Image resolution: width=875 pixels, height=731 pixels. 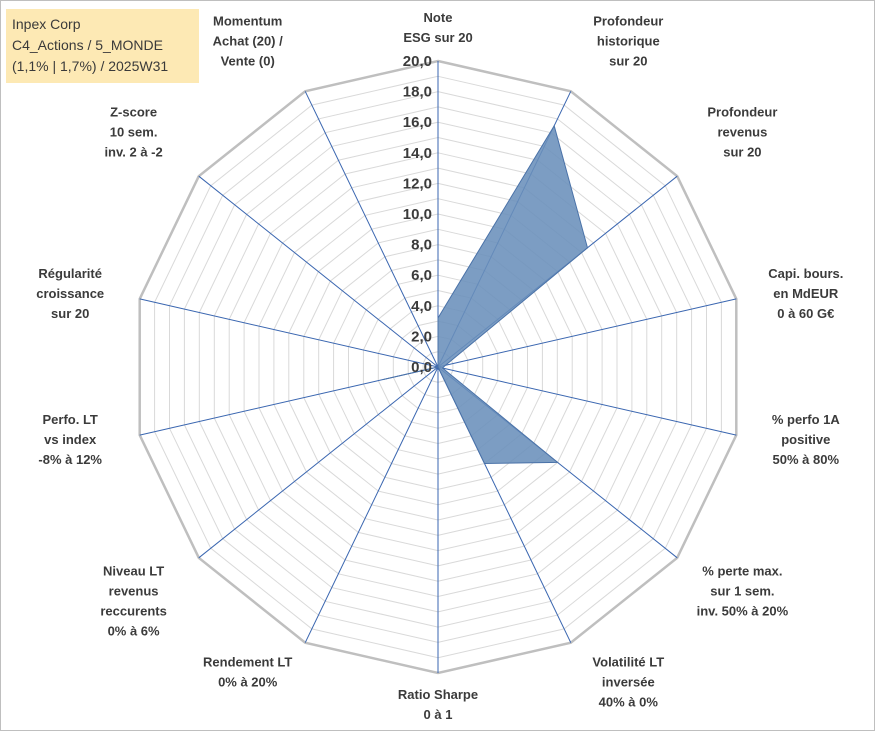 I want to click on axis-label: Capi. bours. en MdEUR 0 à 60 G€, so click(x=805, y=293).